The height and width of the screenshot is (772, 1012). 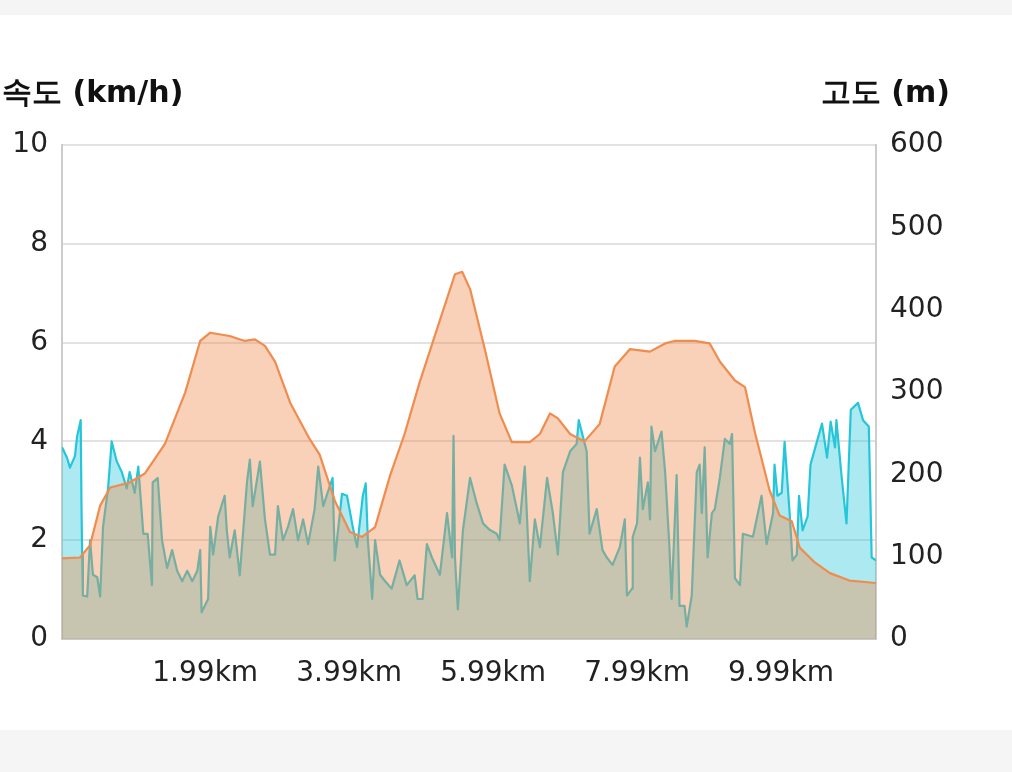 I want to click on x-tick-label: 1.99km, so click(x=205, y=672).